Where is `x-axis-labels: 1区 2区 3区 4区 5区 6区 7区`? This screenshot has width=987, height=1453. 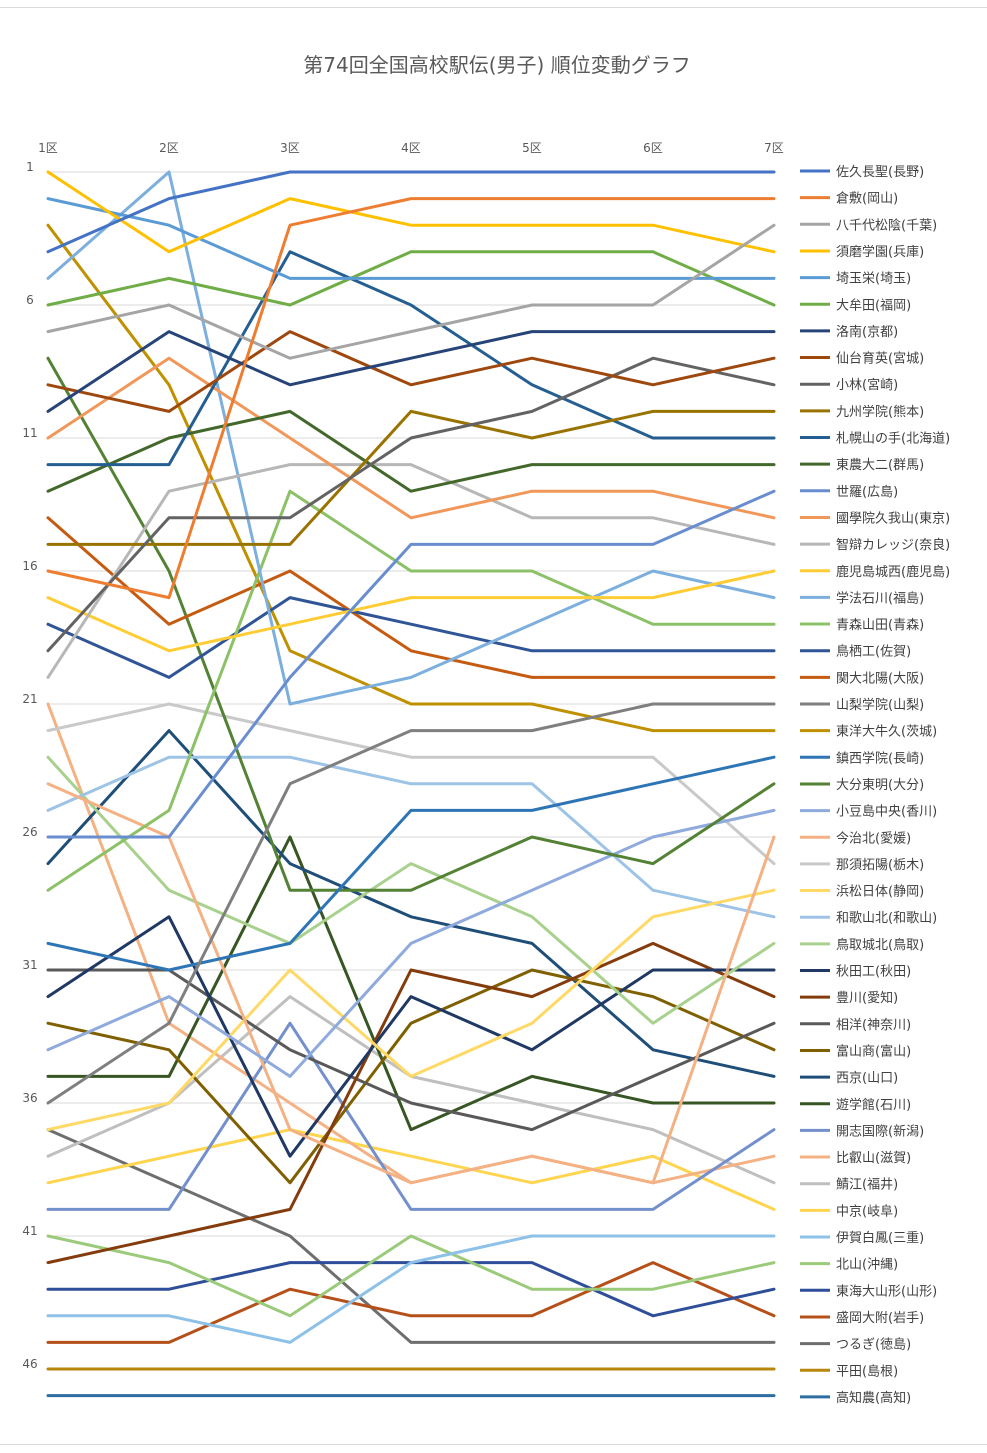 x-axis-labels: 1区 2区 3区 4区 5区 6区 7区 is located at coordinates (411, 148).